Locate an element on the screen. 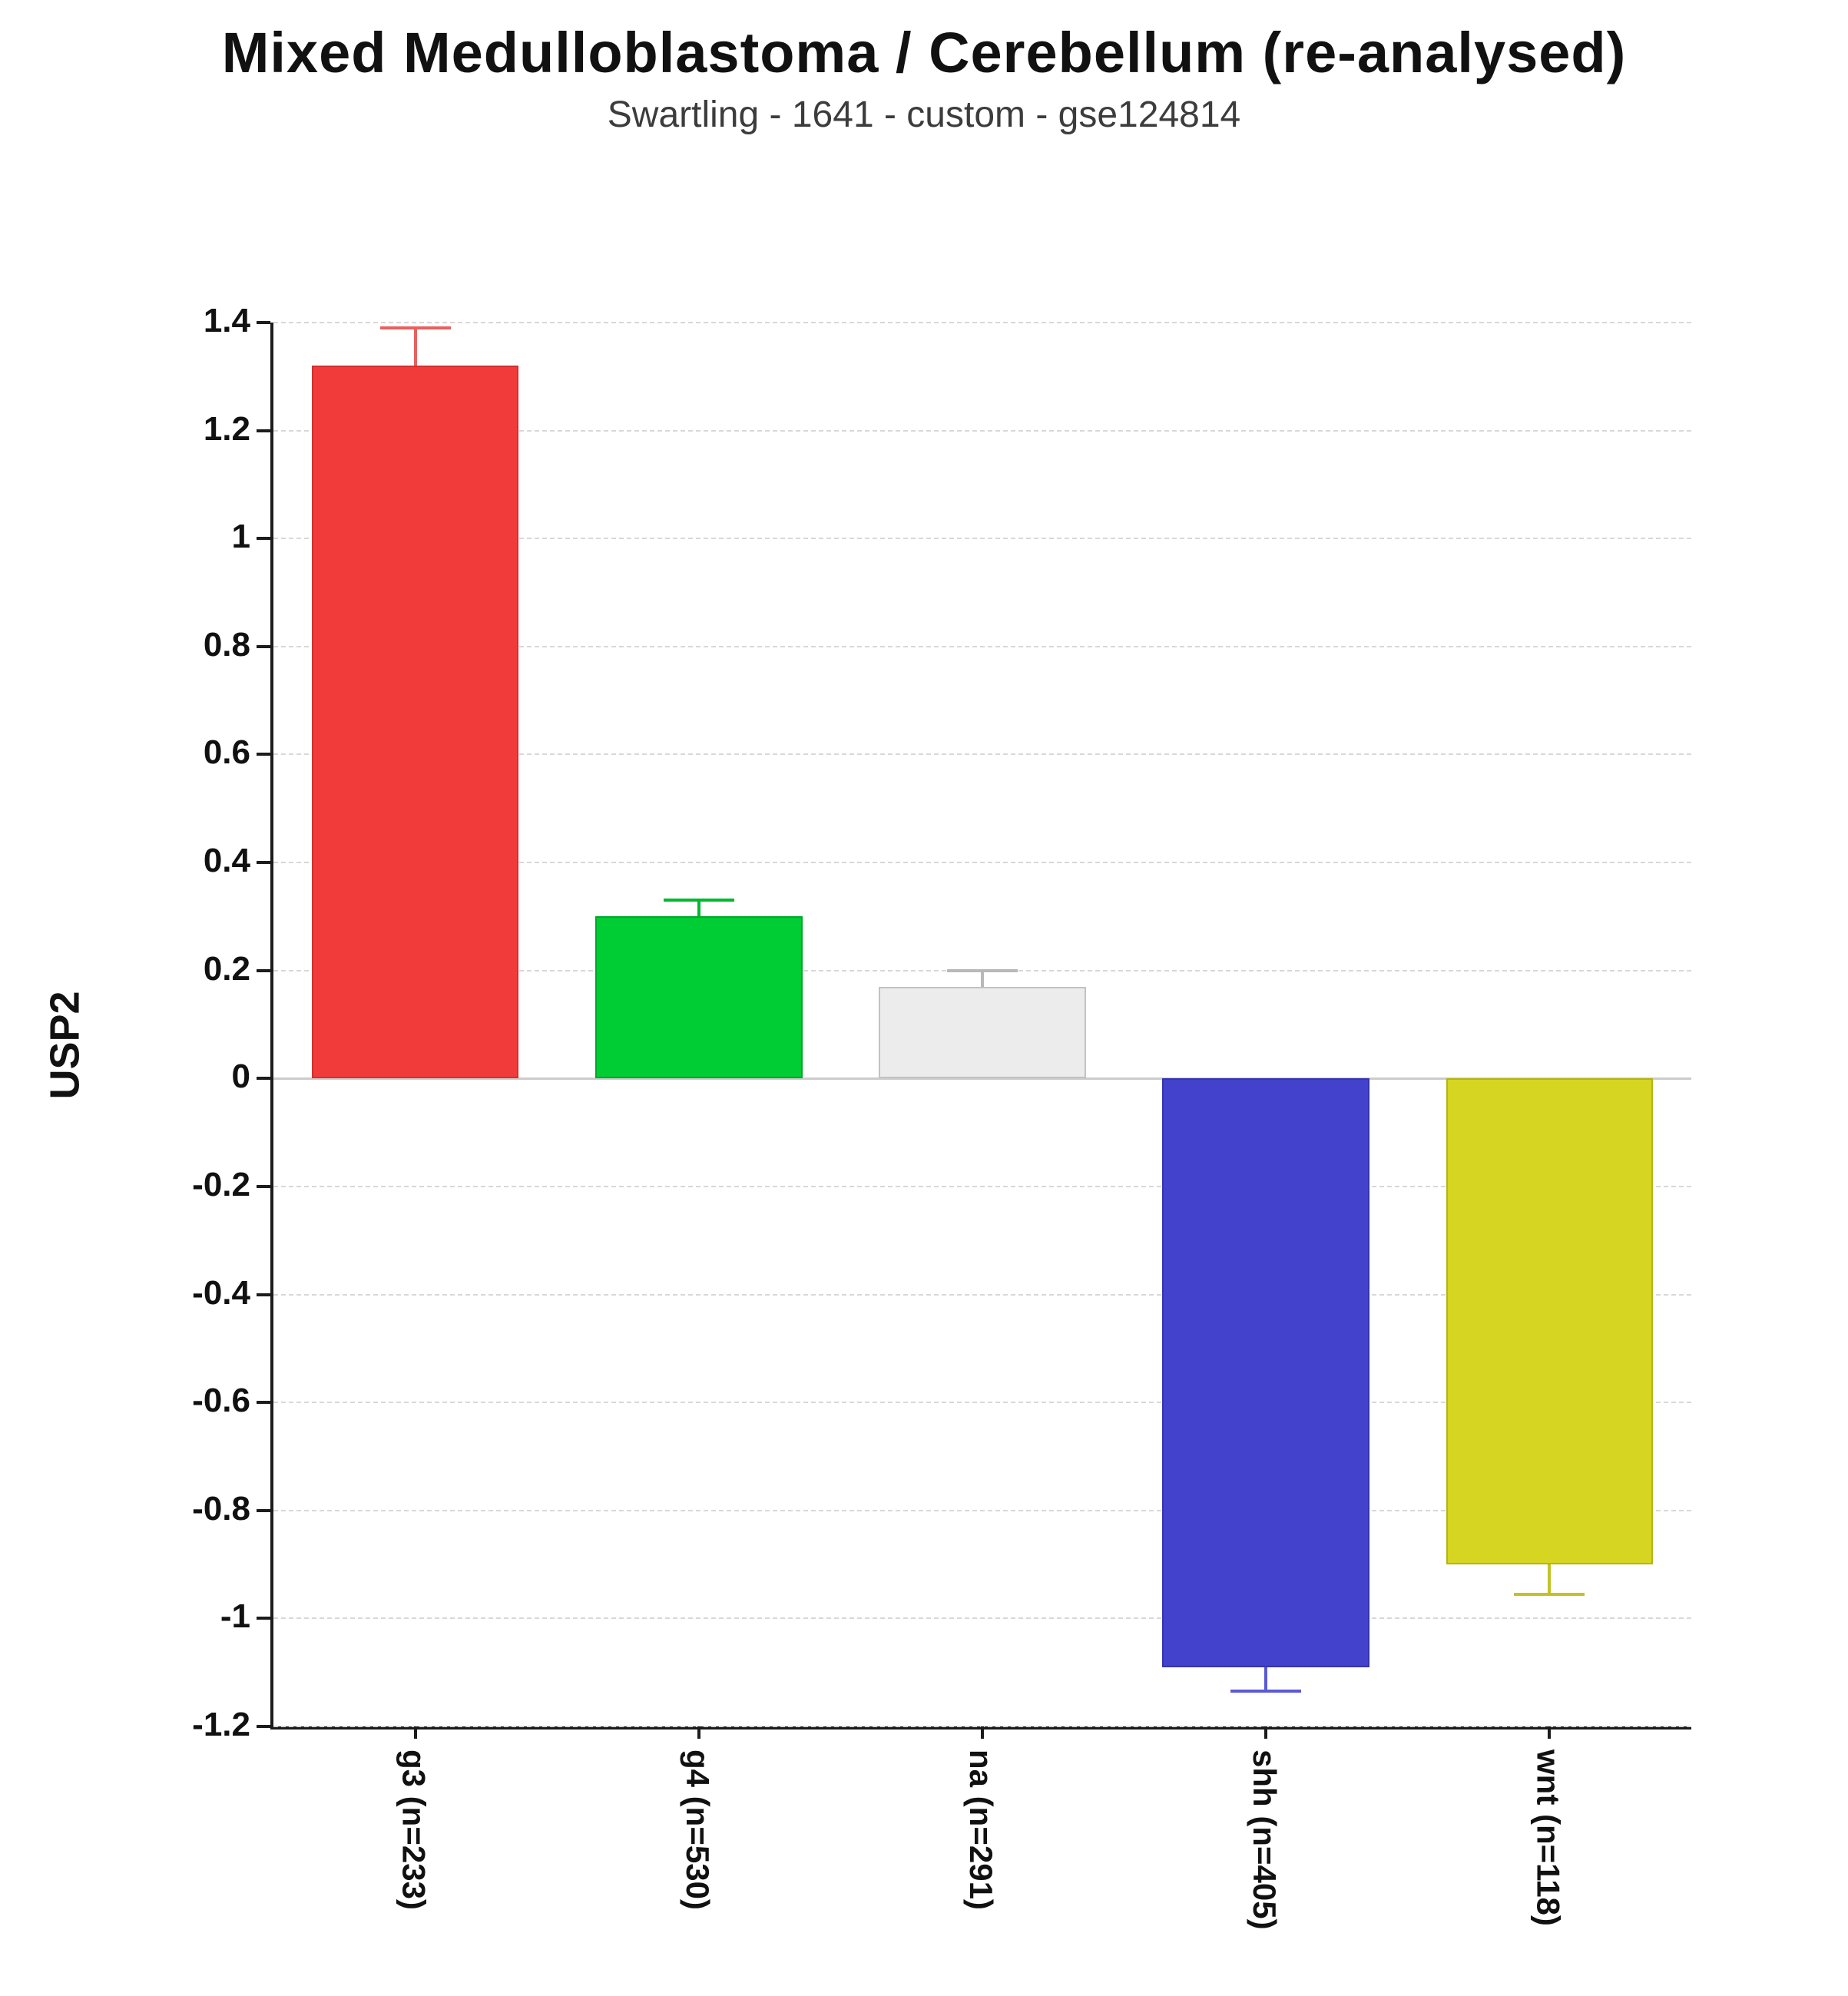 This screenshot has width=1848, height=1996. x-tick-label: g3 (n=233) is located at coordinates (414, 1829).